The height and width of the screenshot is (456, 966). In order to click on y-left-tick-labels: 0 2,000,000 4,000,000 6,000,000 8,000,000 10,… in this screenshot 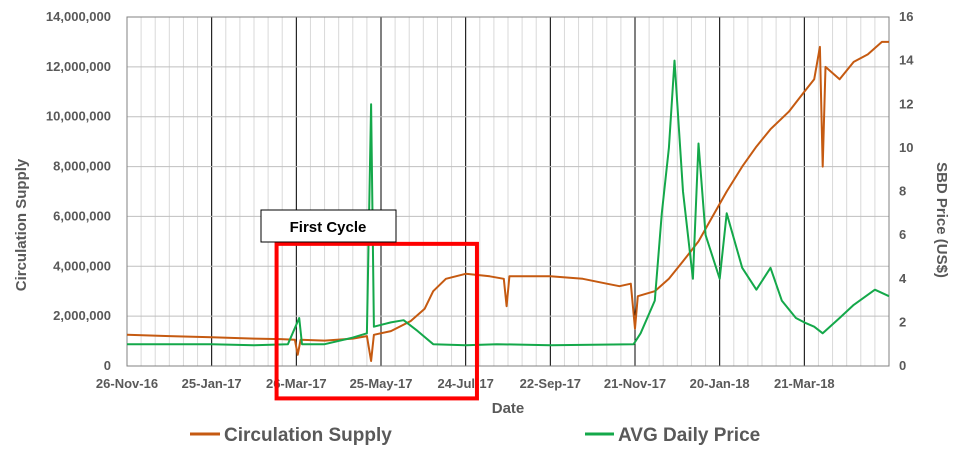, I will do `click(78, 191)`.